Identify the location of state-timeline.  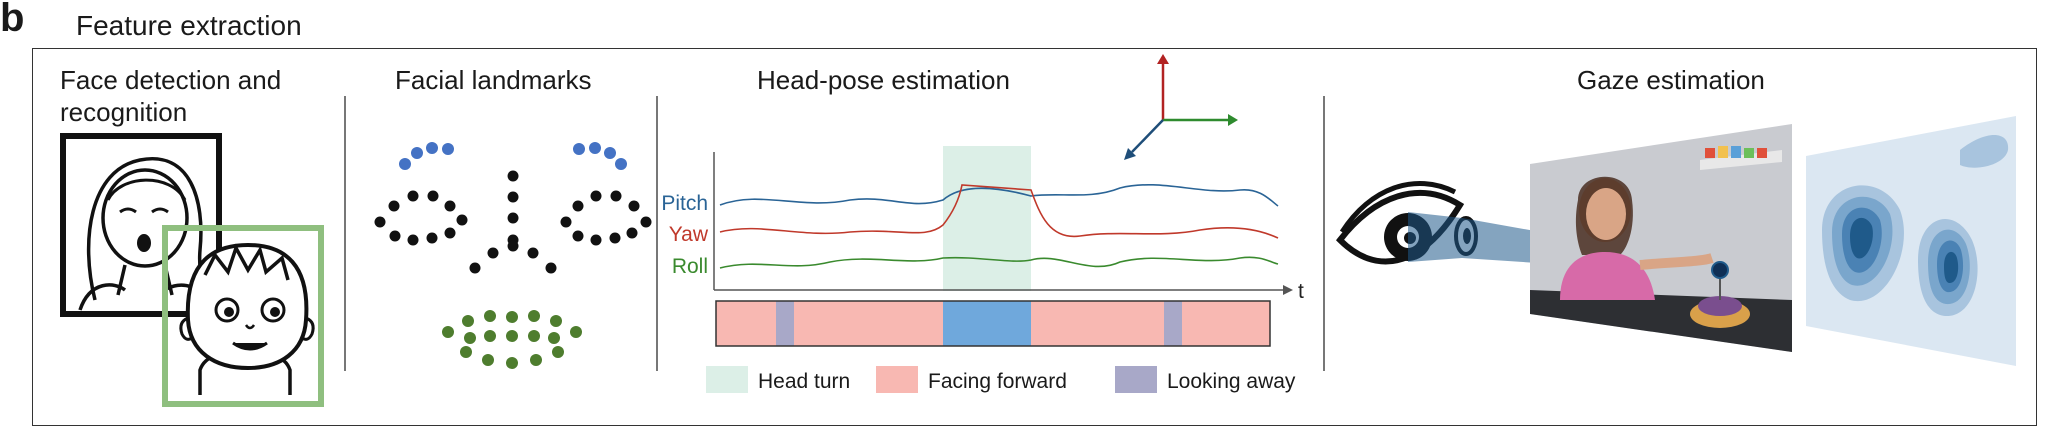
(993, 323).